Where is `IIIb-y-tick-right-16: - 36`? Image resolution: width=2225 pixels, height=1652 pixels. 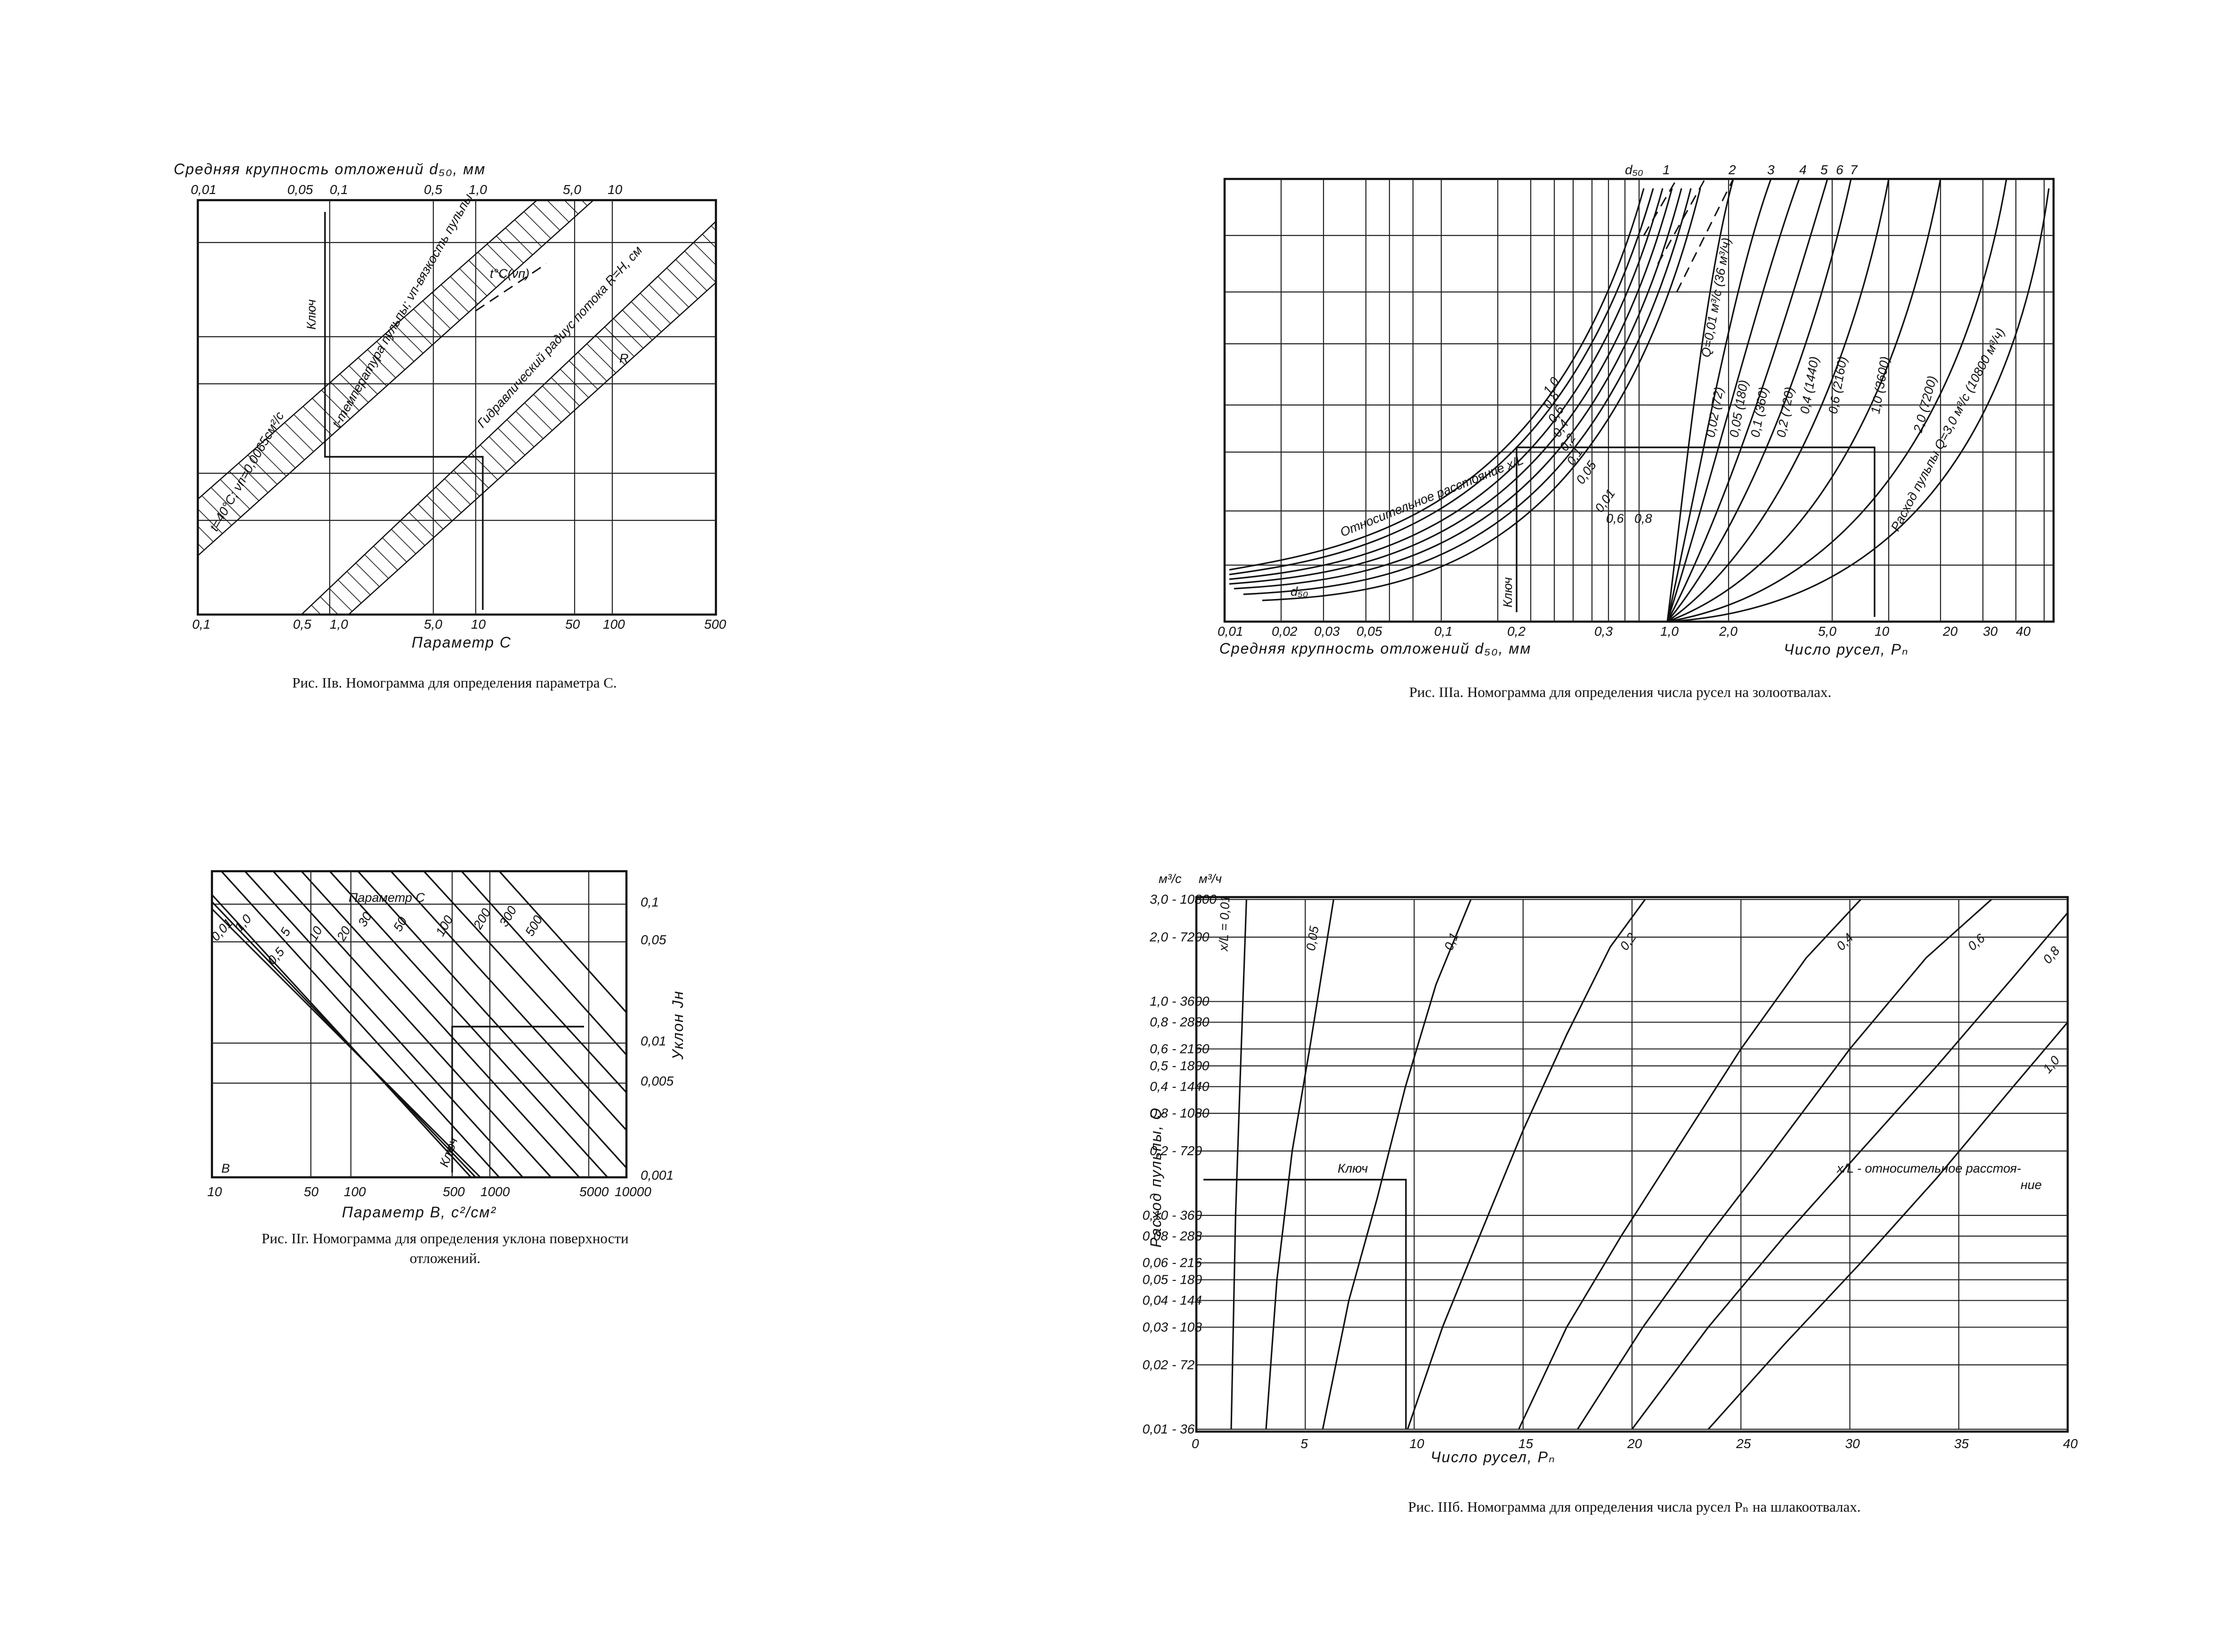
IIIb-y-tick-right-16: - 36 is located at coordinates (1183, 1429).